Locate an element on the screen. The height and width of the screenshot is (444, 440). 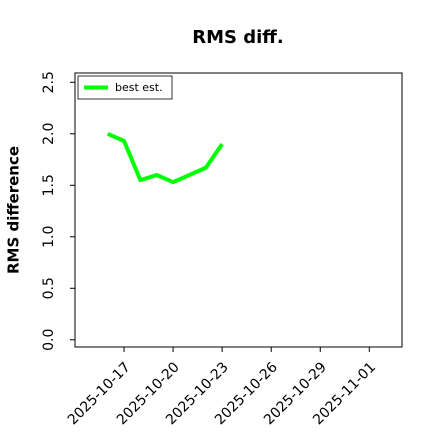
legend-label: best est. is located at coordinates (139, 87).